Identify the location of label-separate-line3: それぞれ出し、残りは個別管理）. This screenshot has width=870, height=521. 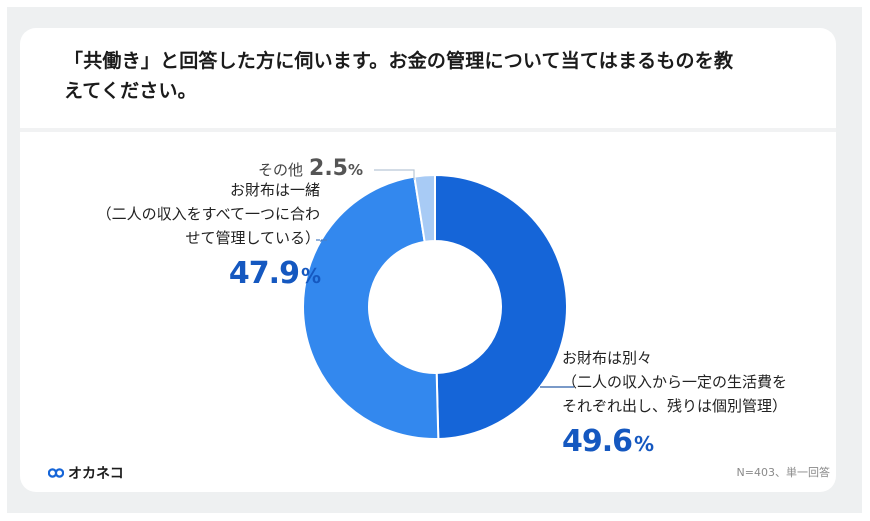
(675, 406).